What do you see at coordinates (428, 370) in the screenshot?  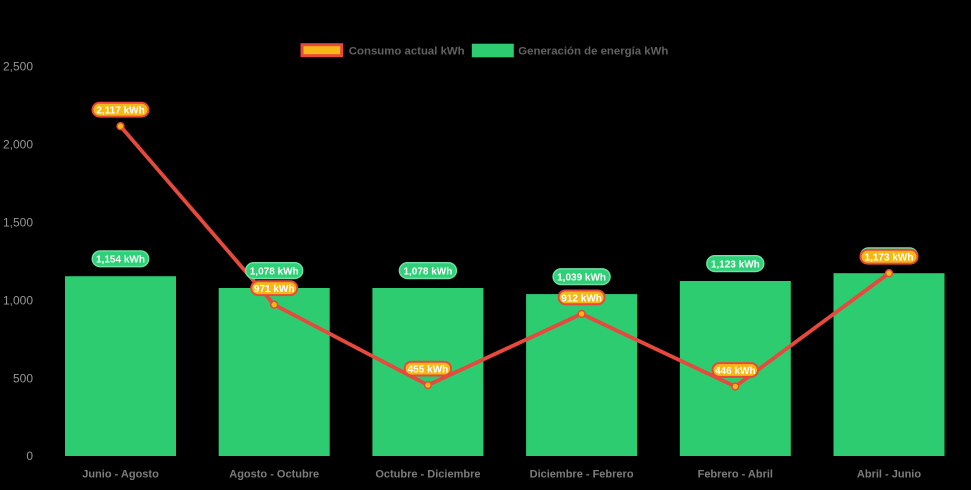 I see `svg-text: 455 kWh` at bounding box center [428, 370].